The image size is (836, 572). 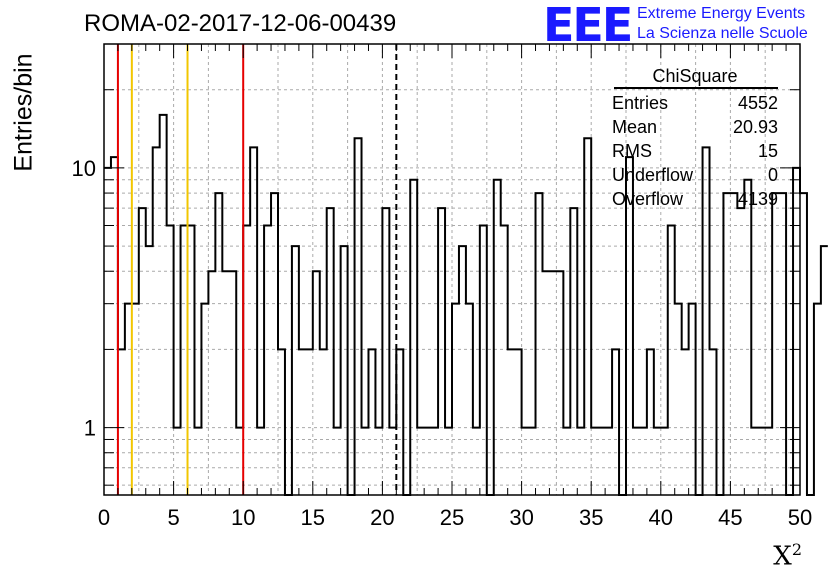 What do you see at coordinates (695, 151) in the screenshot?
I see `stats-row-rms: RMS 15` at bounding box center [695, 151].